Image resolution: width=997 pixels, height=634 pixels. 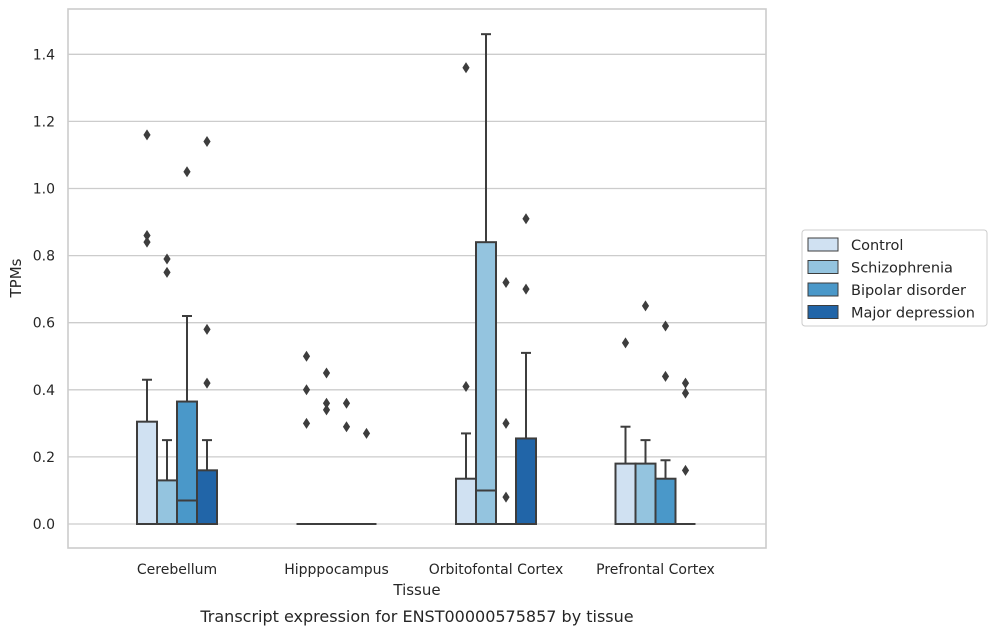 I want to click on y-tick-label: 0.2, so click(x=44, y=458).